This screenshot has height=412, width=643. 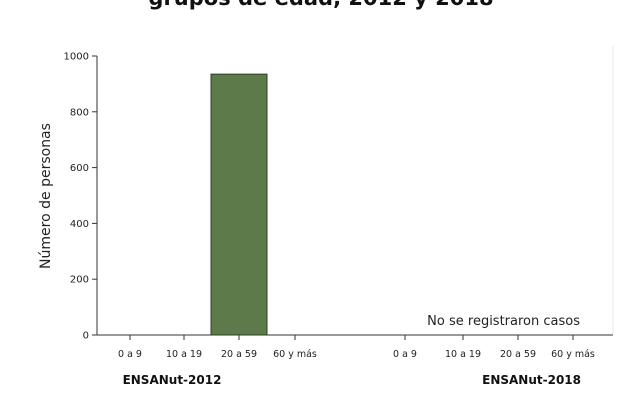 What do you see at coordinates (239, 204) in the screenshot?
I see `bar` at bounding box center [239, 204].